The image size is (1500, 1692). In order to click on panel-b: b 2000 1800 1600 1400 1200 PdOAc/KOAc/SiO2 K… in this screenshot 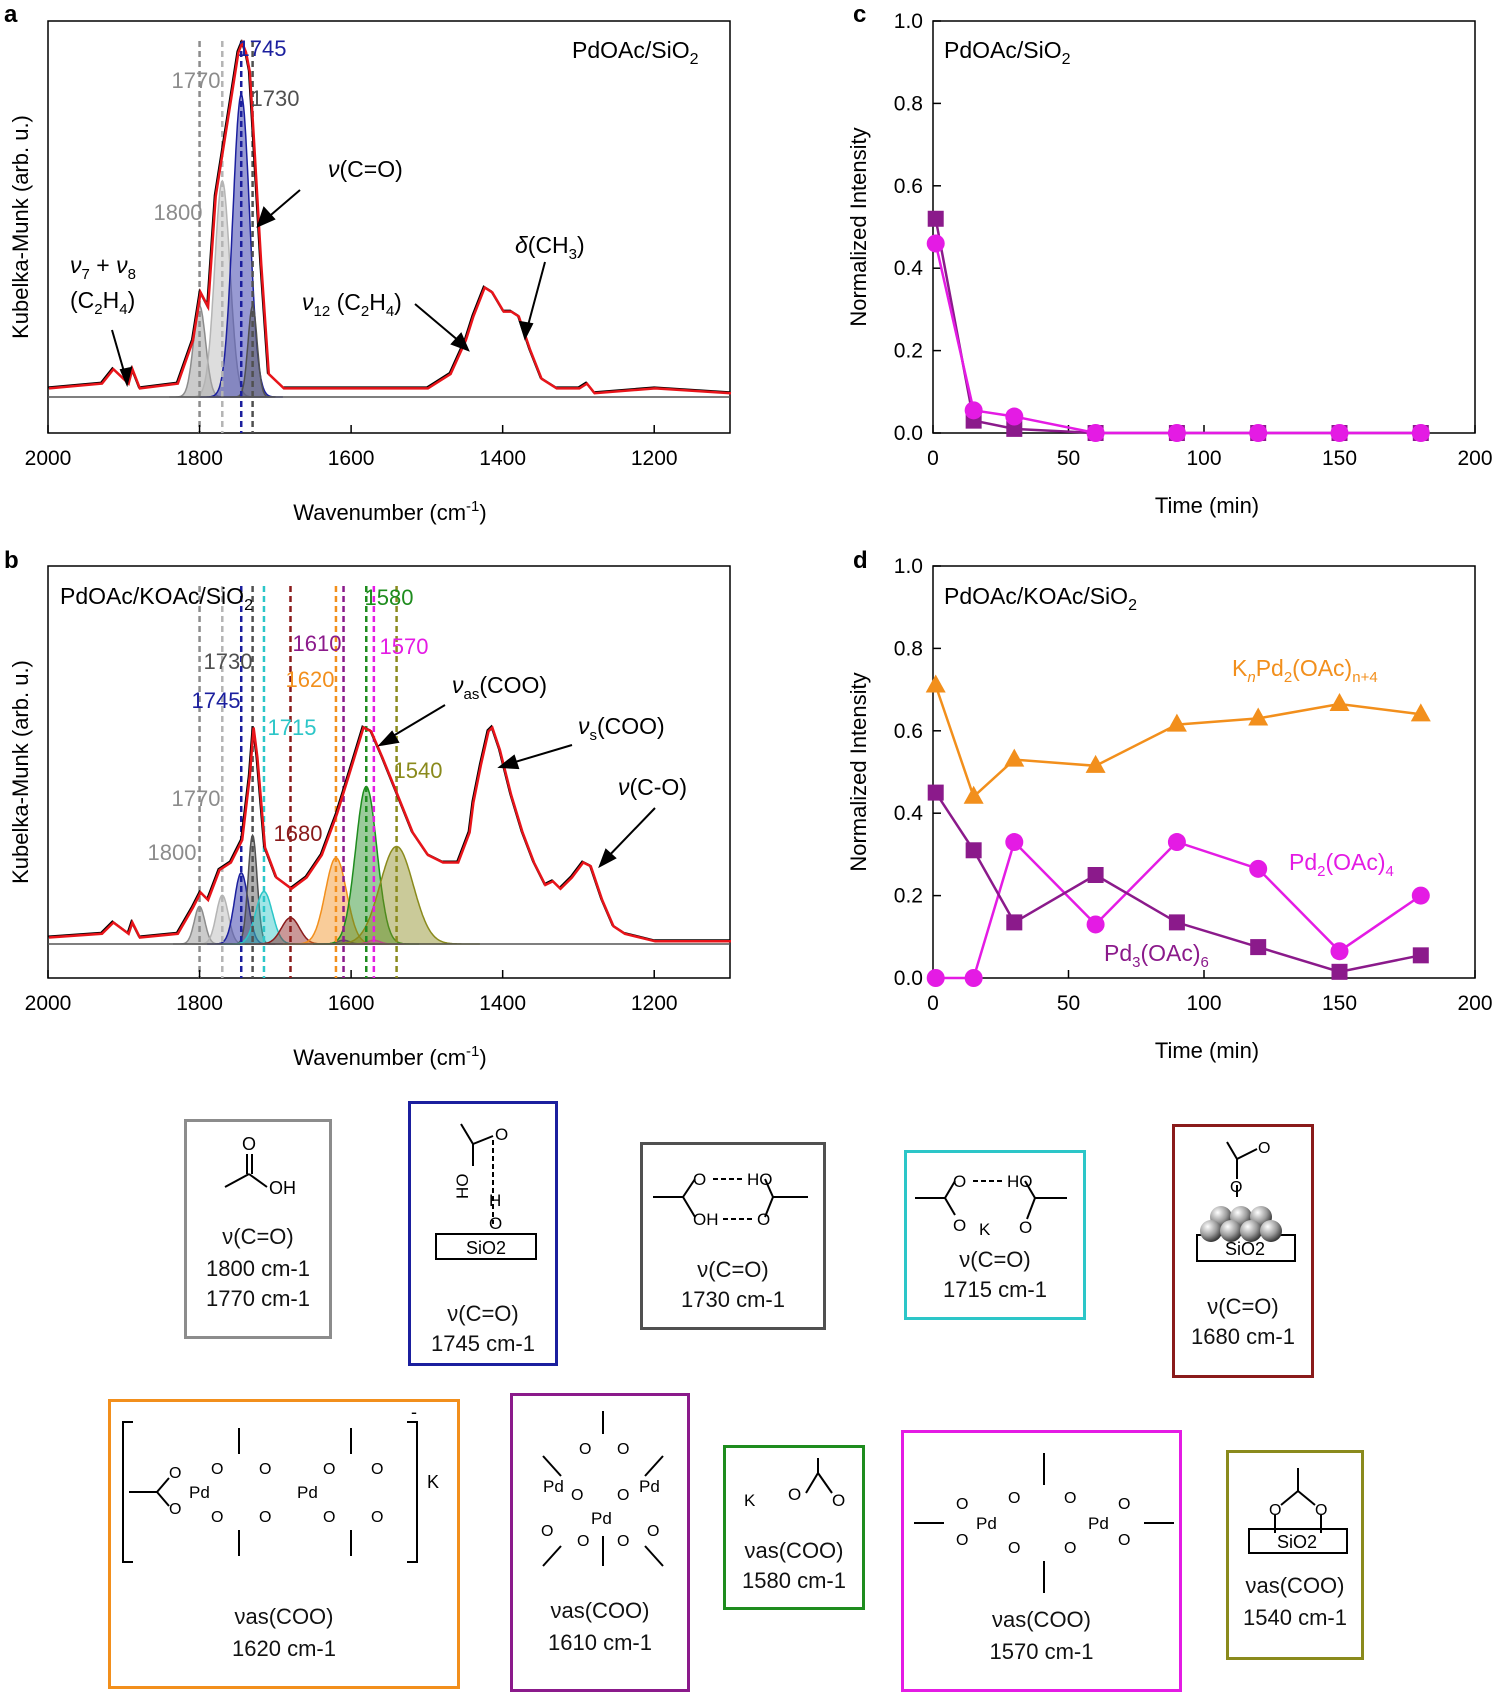, I will do `click(367, 808)`.